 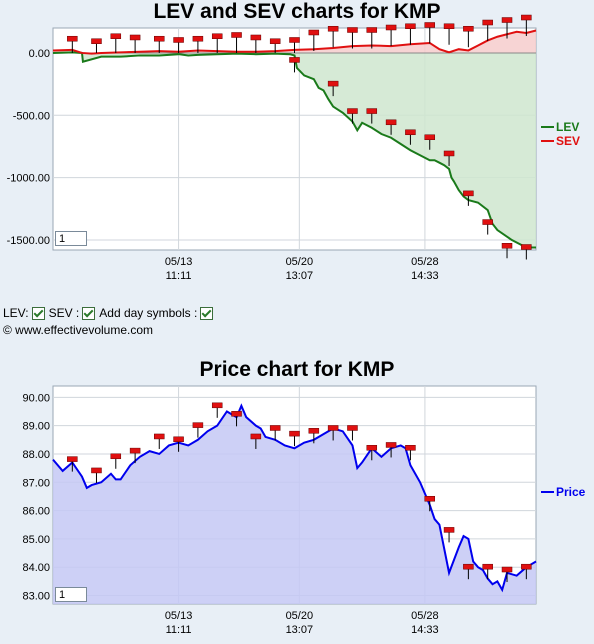 What do you see at coordinates (148, 313) in the screenshot?
I see `day-symbols-checkbox-label: Add day symbols :` at bounding box center [148, 313].